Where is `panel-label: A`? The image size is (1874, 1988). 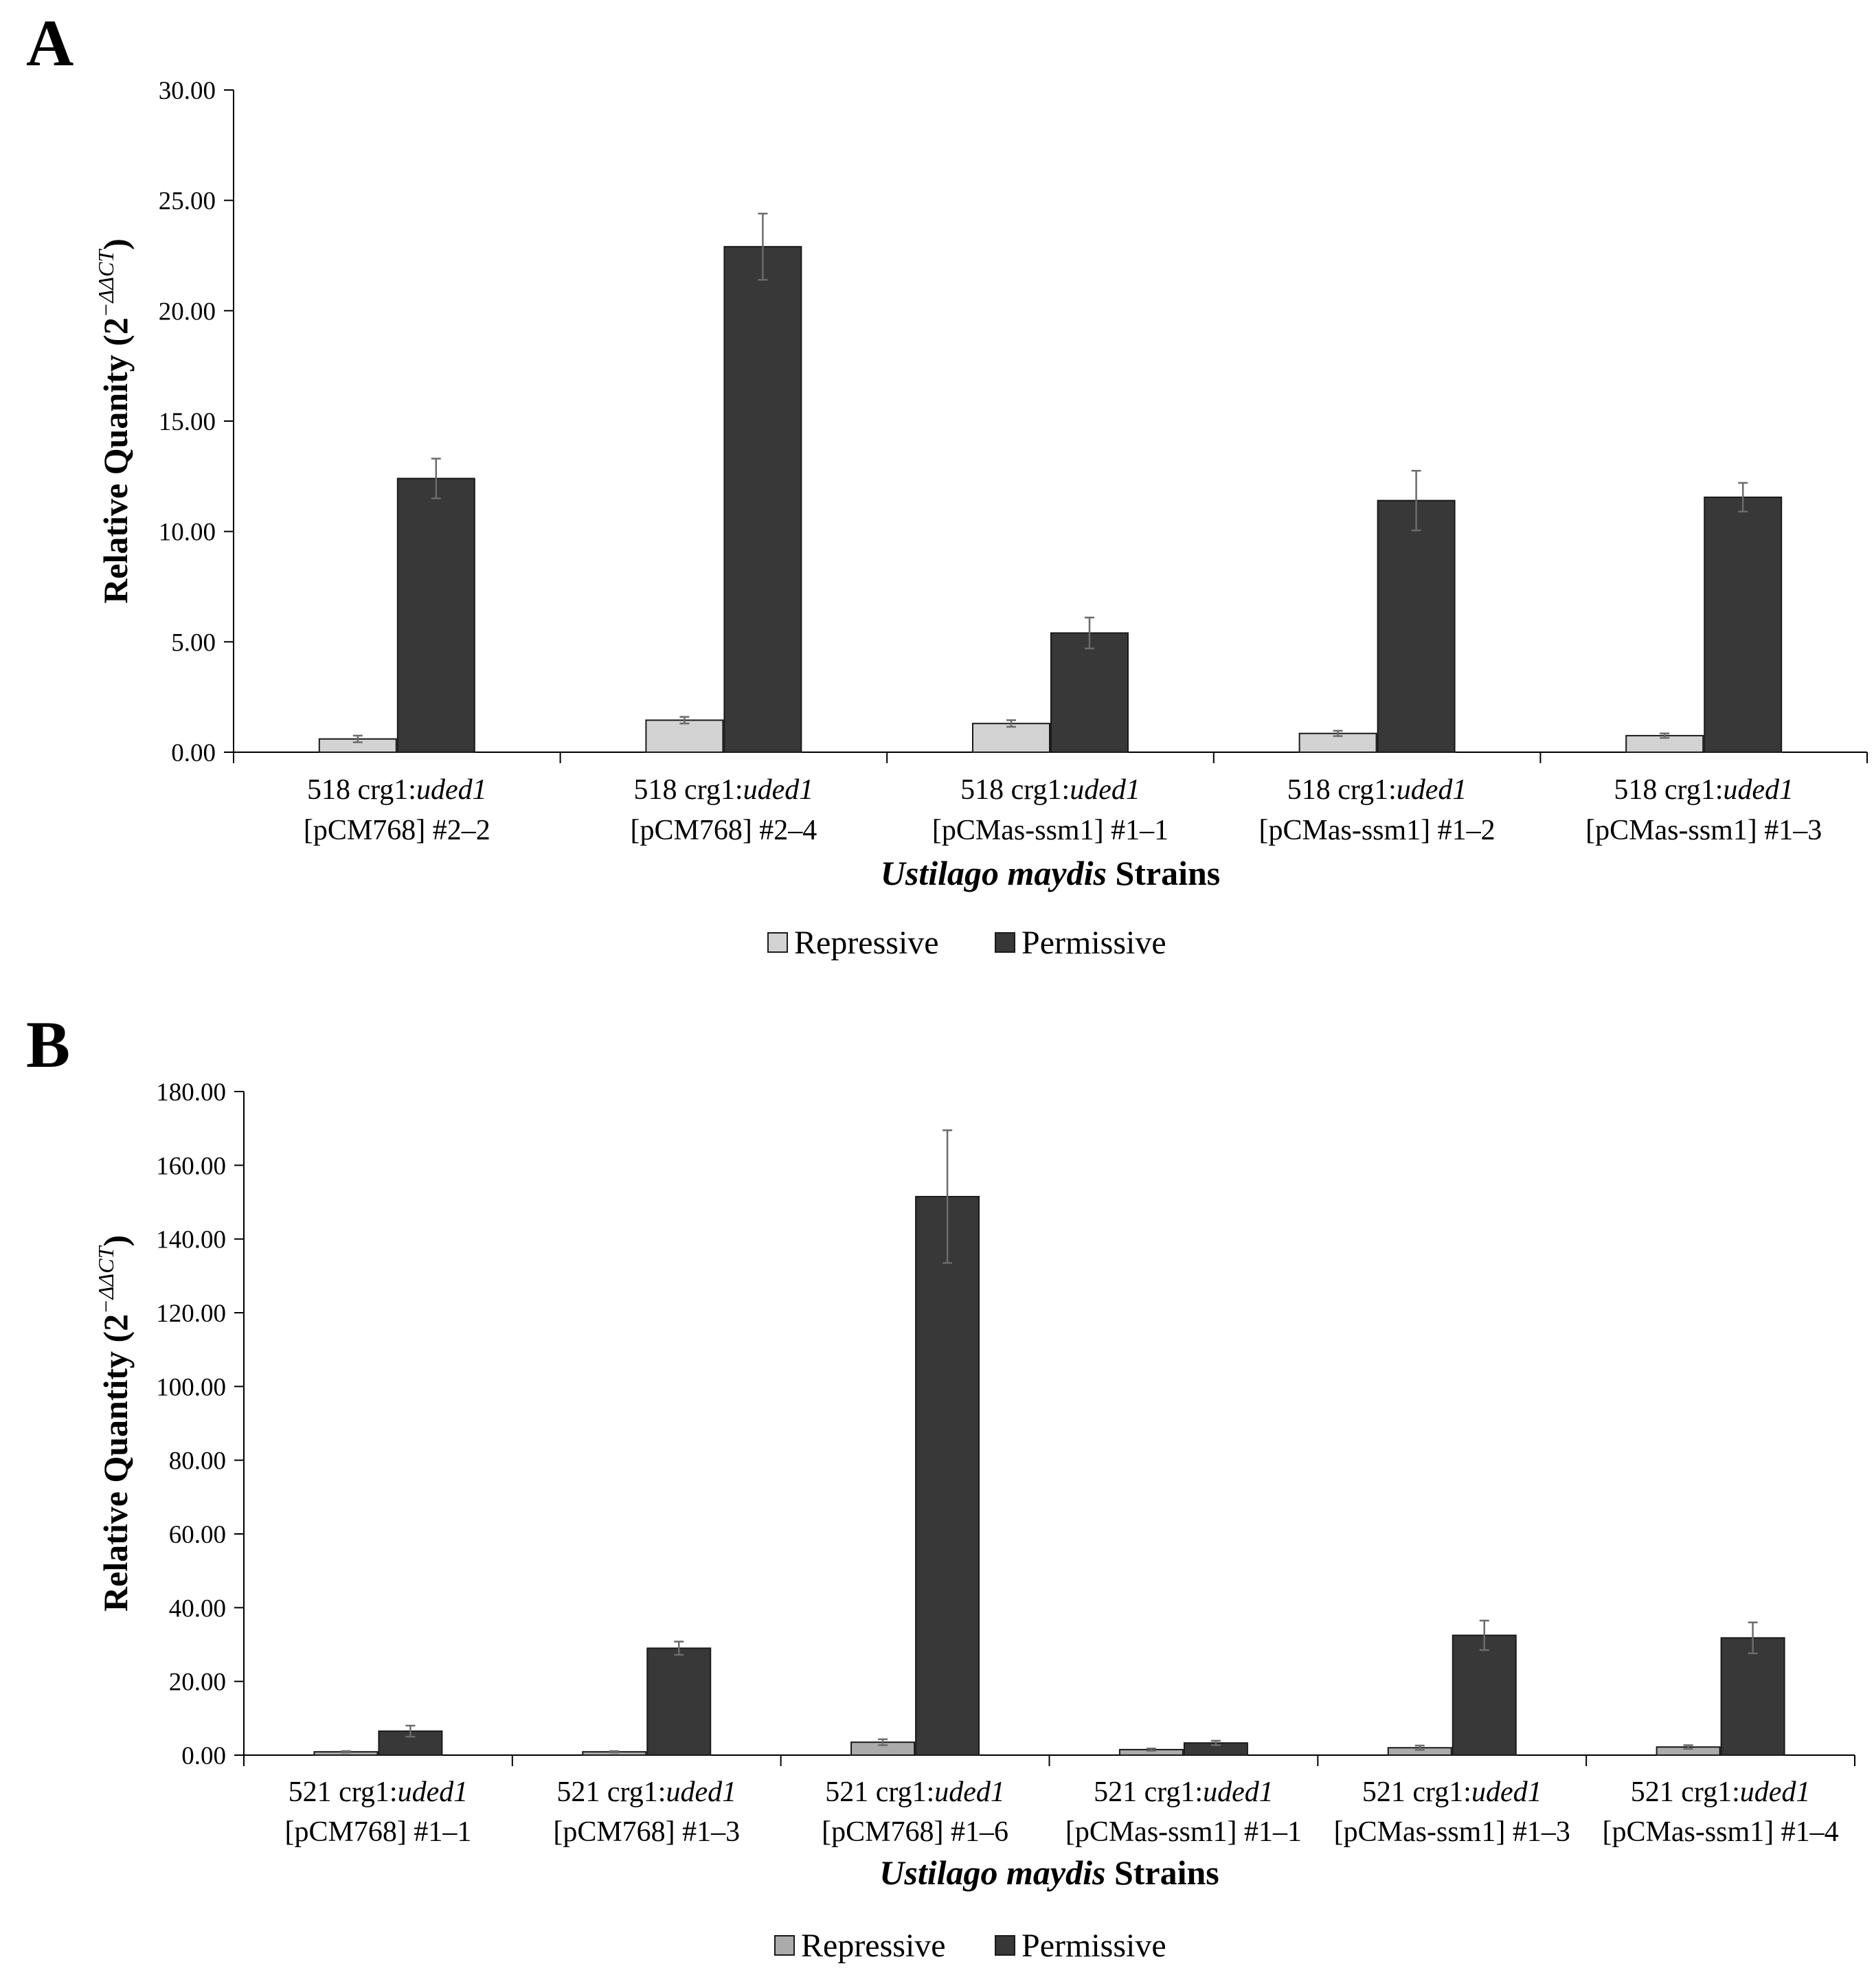 panel-label: A is located at coordinates (50, 43).